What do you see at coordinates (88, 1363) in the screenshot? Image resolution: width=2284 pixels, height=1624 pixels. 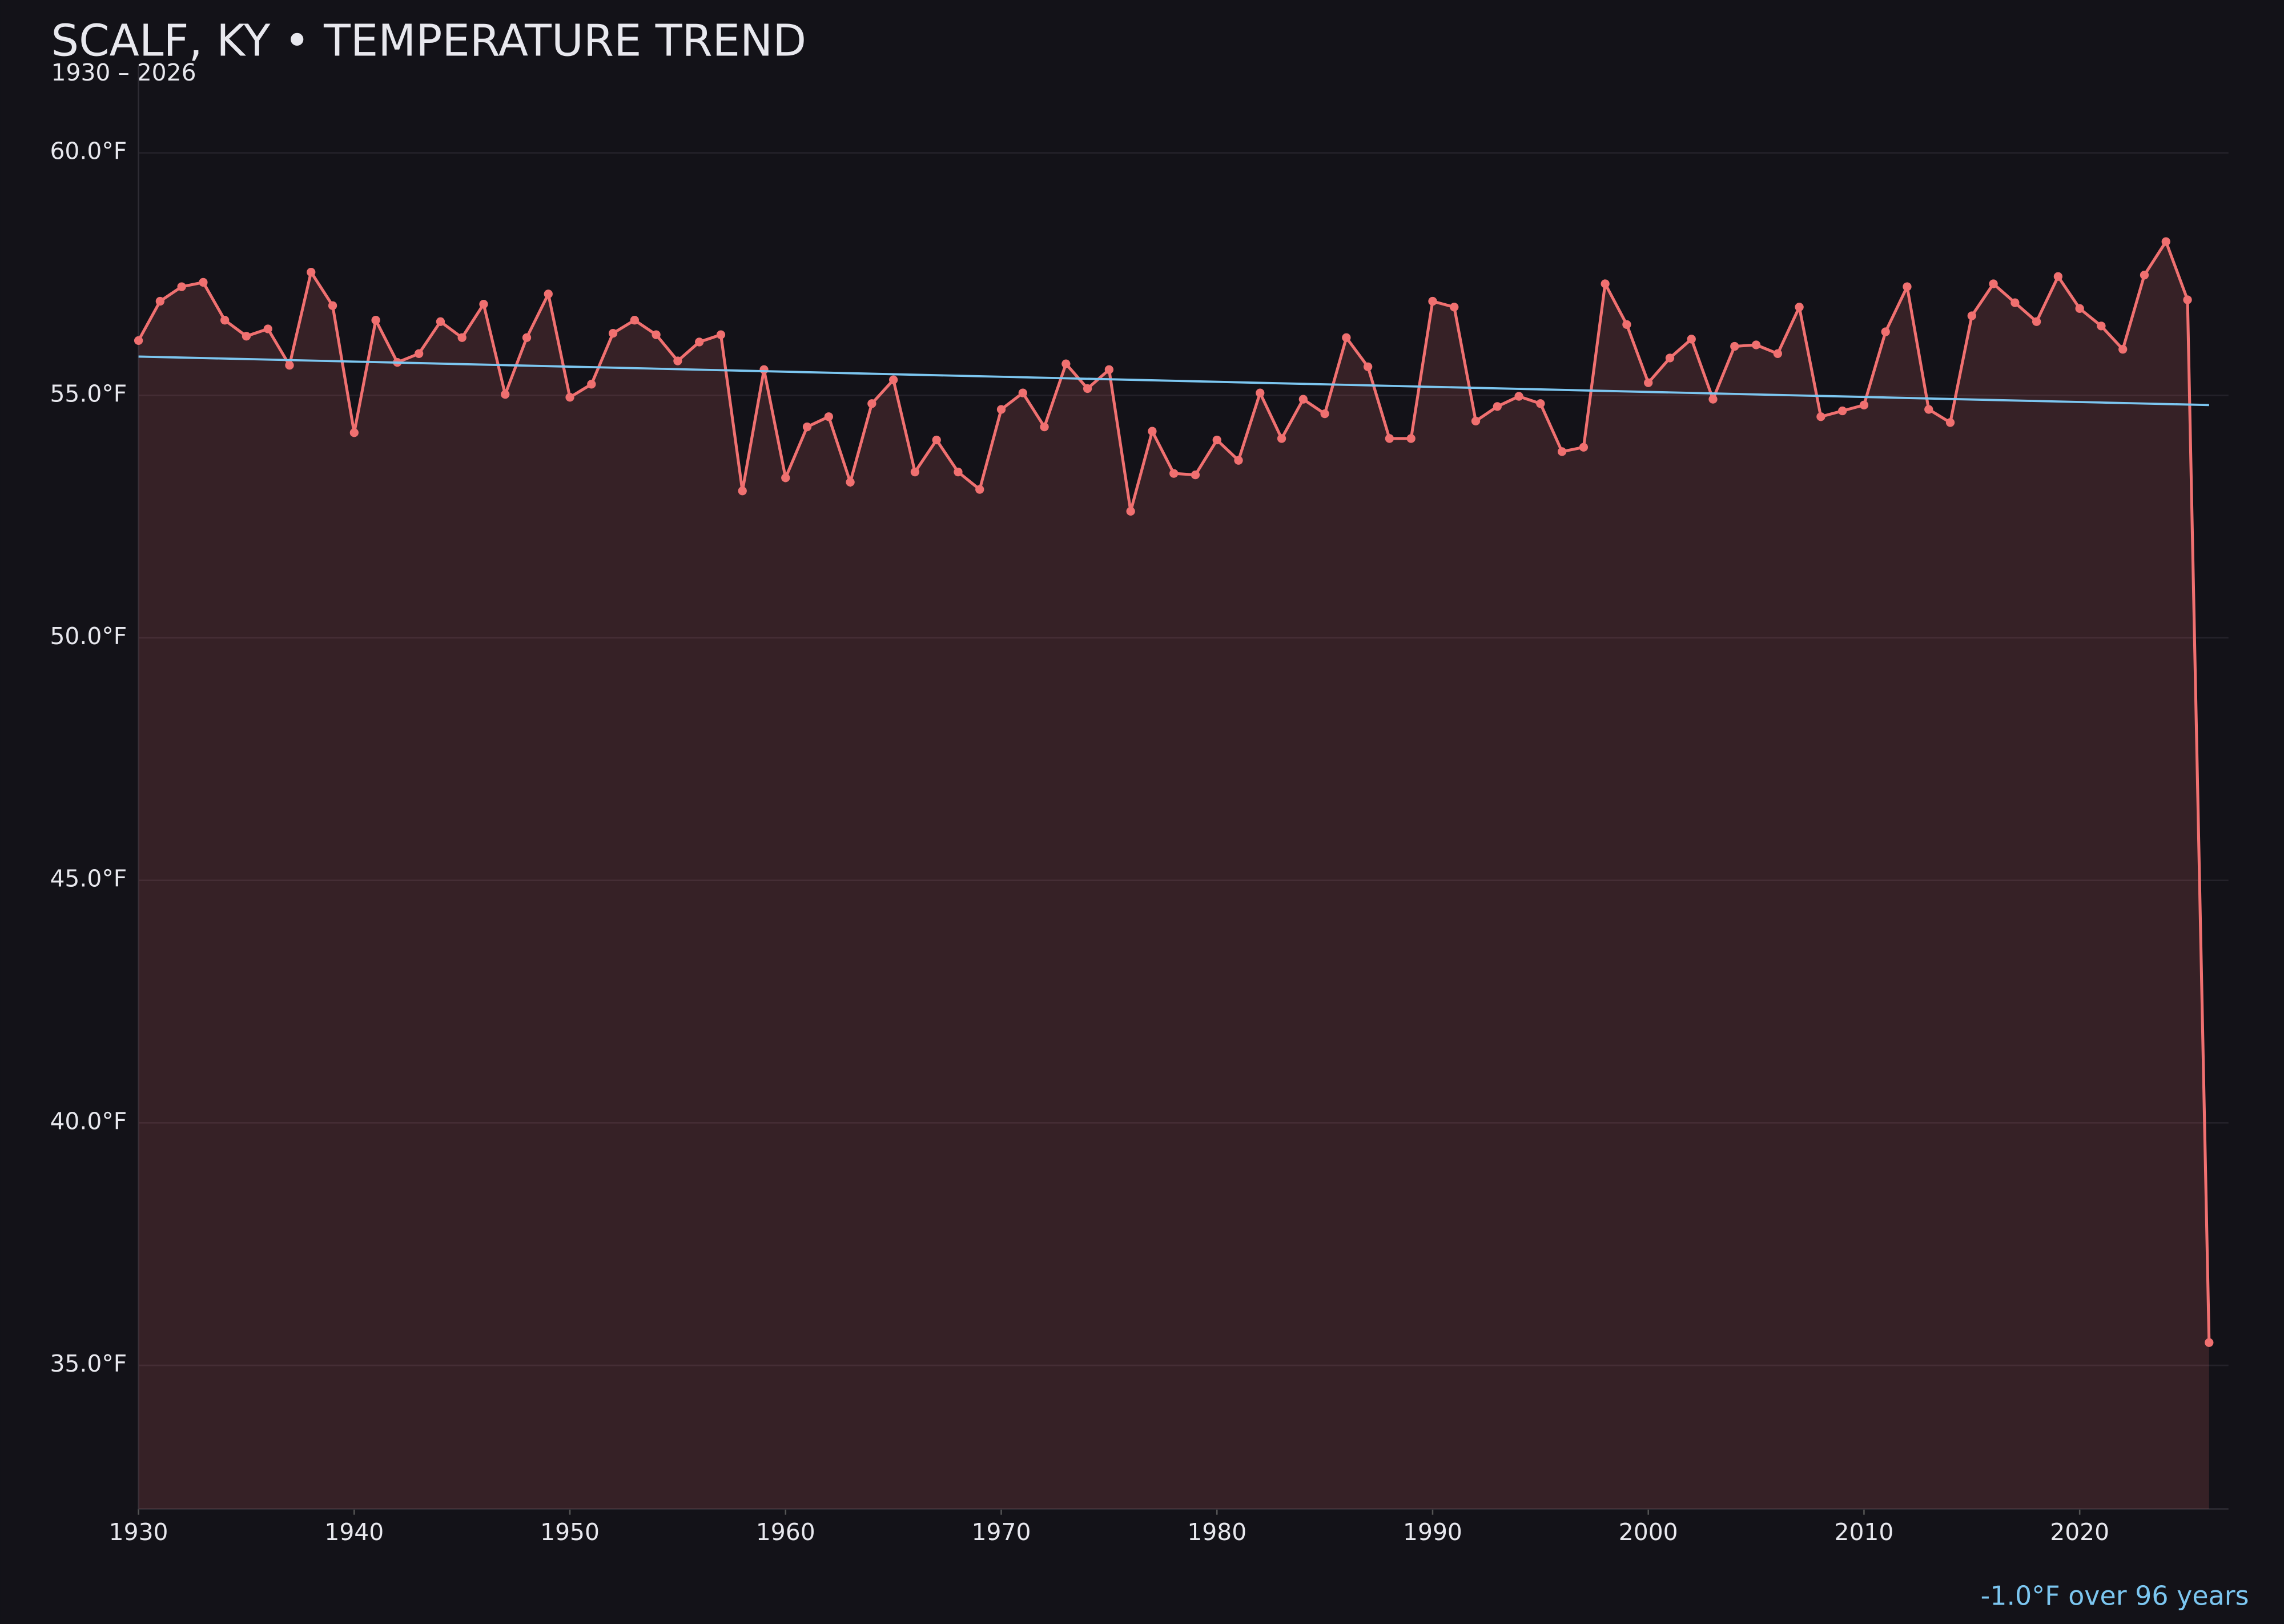 I see `y-tick-label: 35.0°F` at bounding box center [88, 1363].